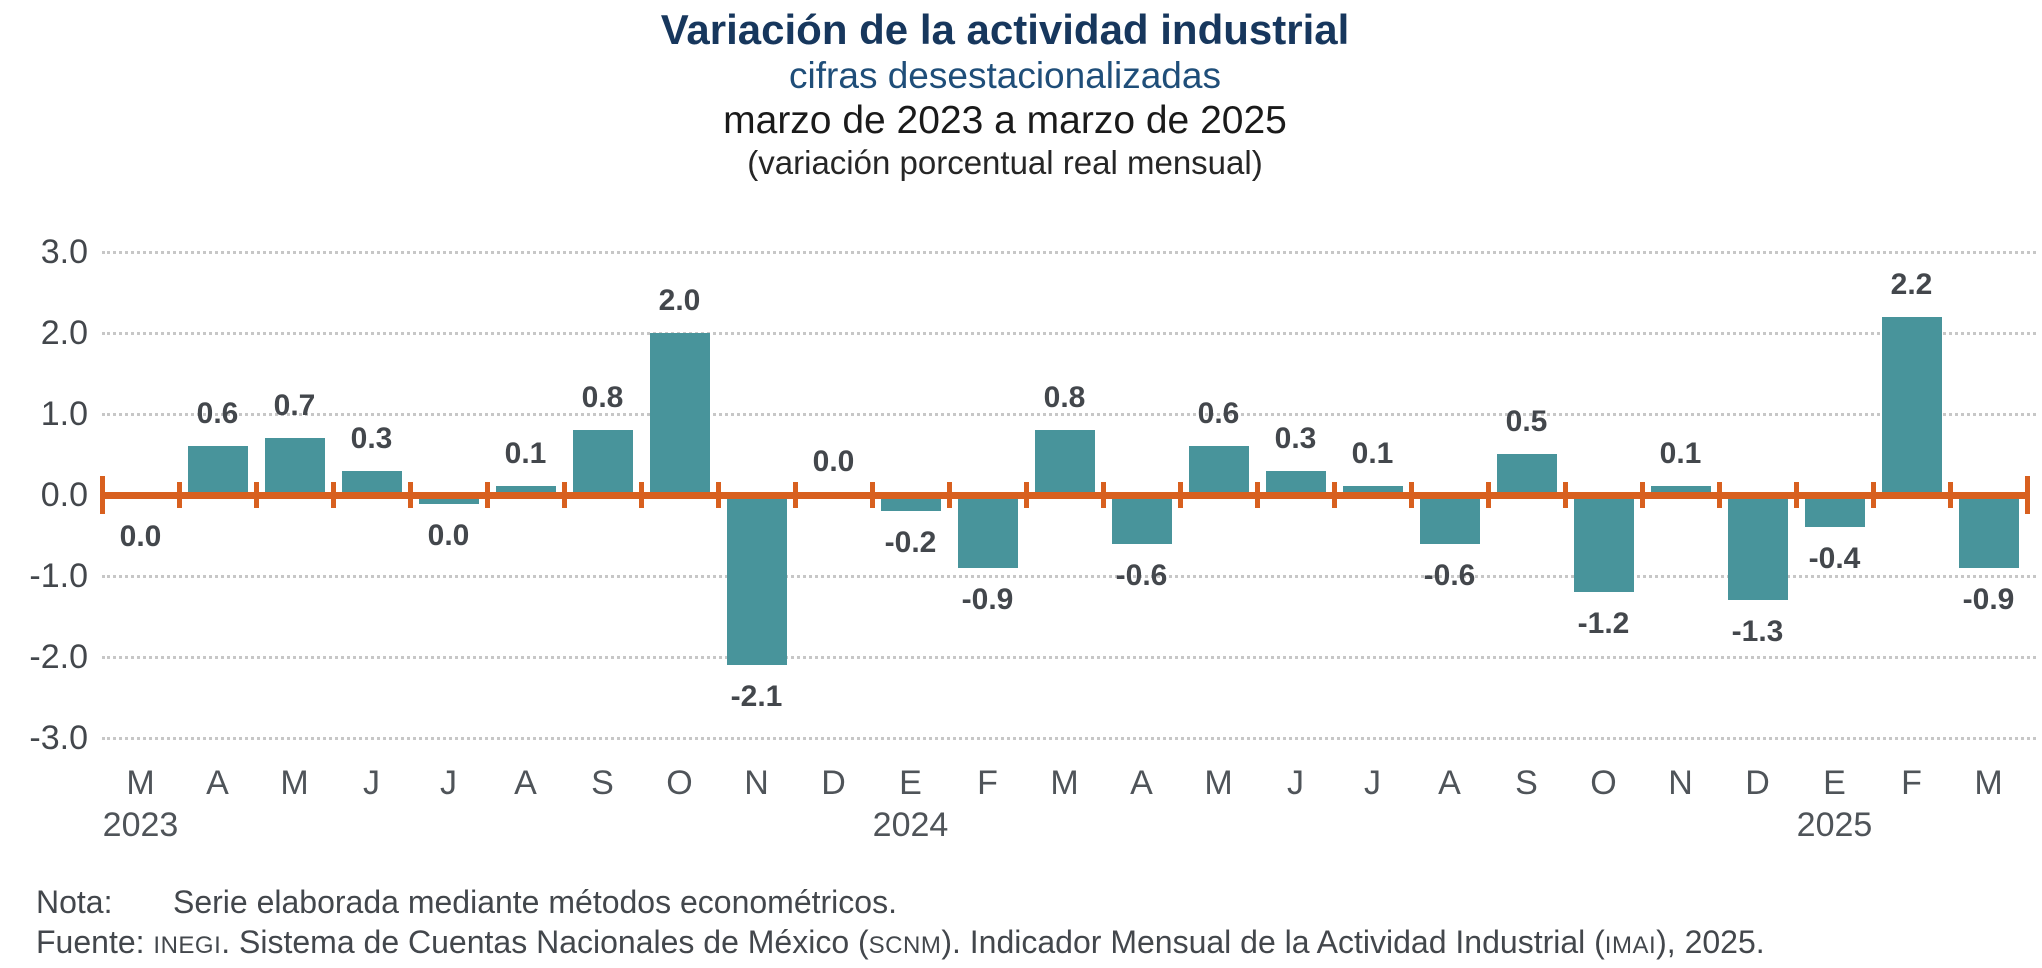 The width and height of the screenshot is (2042, 968). What do you see at coordinates (910, 542) in the screenshot?
I see `bar-value-label: -0.2` at bounding box center [910, 542].